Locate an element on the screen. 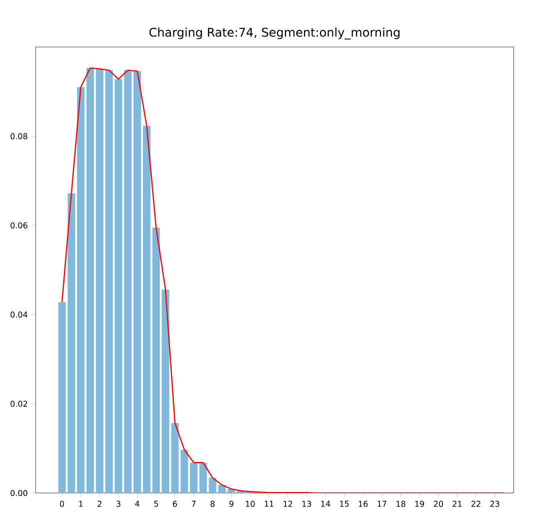 The height and width of the screenshot is (529, 558). x-tick-label: 20 is located at coordinates (438, 503).